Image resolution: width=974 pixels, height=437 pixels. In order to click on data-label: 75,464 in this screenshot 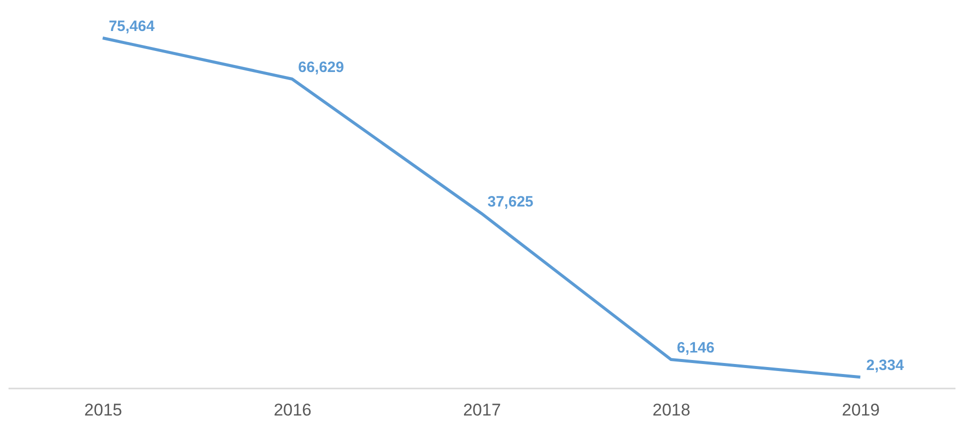, I will do `click(132, 26)`.